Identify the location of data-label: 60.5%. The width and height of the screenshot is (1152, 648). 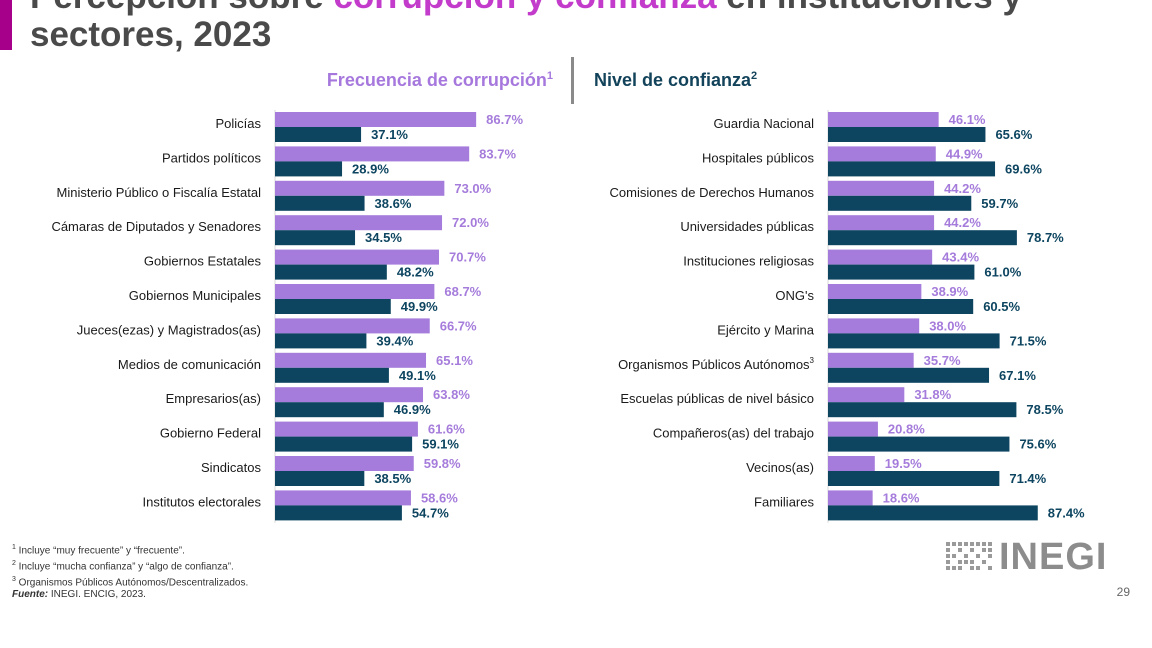
(1001, 306).